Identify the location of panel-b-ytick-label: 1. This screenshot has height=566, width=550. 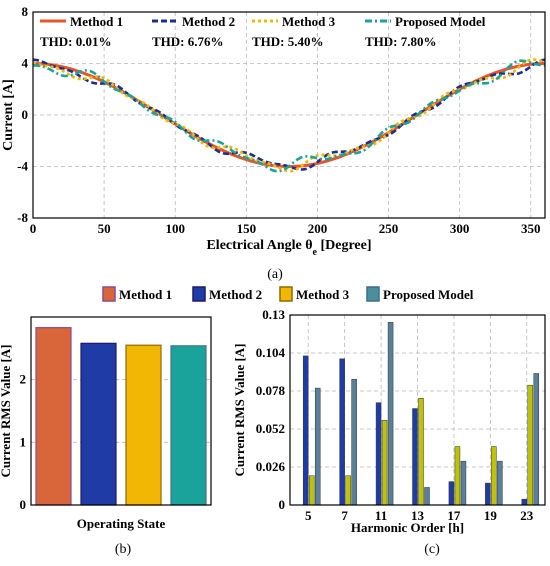
(23, 441).